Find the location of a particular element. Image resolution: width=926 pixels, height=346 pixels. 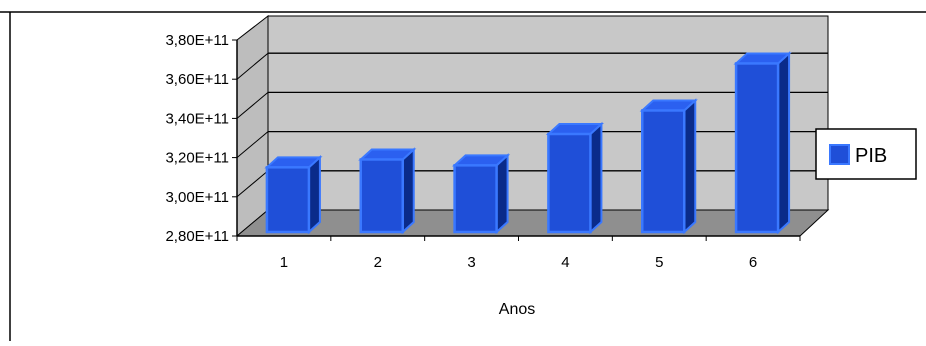

y-tick-label: 3,20E+11 is located at coordinates (197, 158).